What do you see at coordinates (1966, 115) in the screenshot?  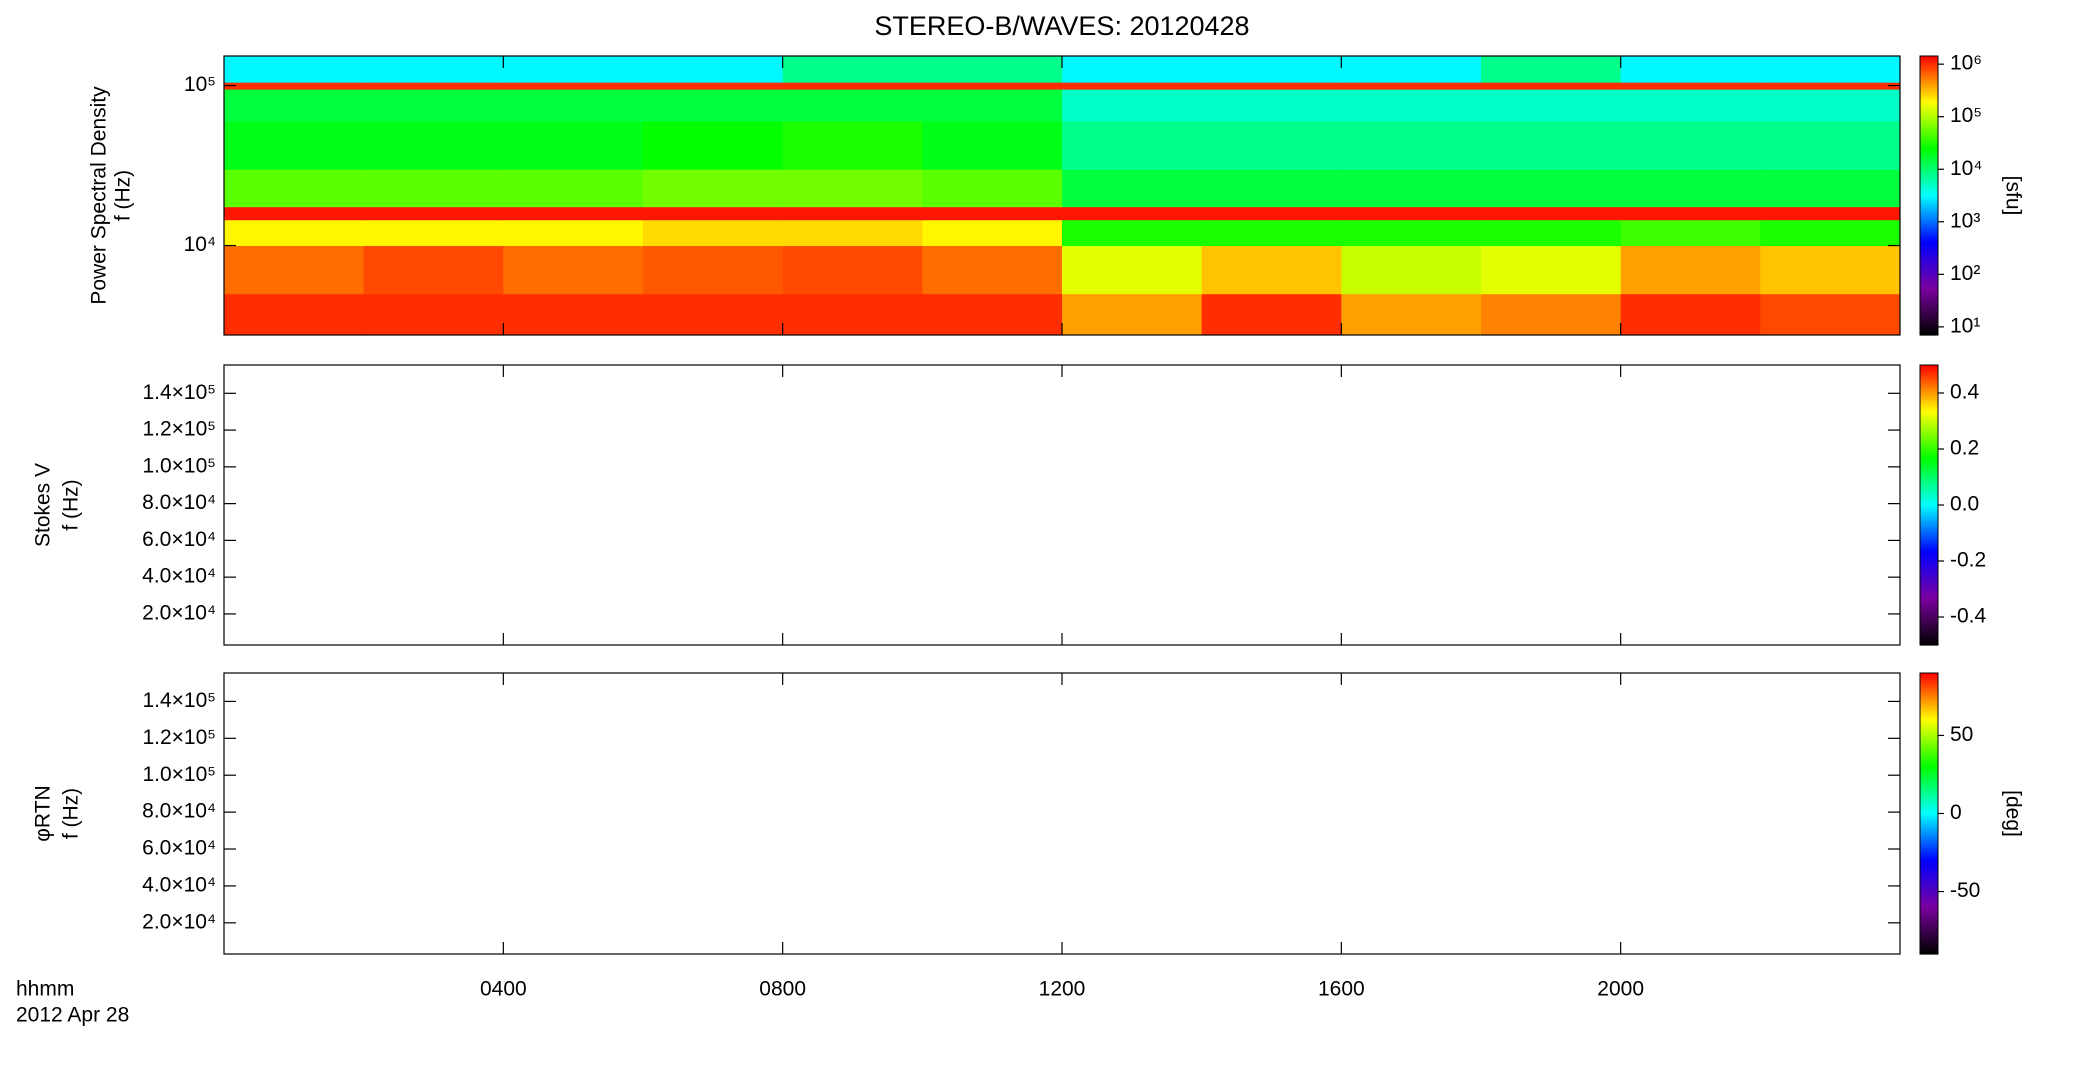 I see `colorbar-tick-label: 10⁵` at bounding box center [1966, 115].